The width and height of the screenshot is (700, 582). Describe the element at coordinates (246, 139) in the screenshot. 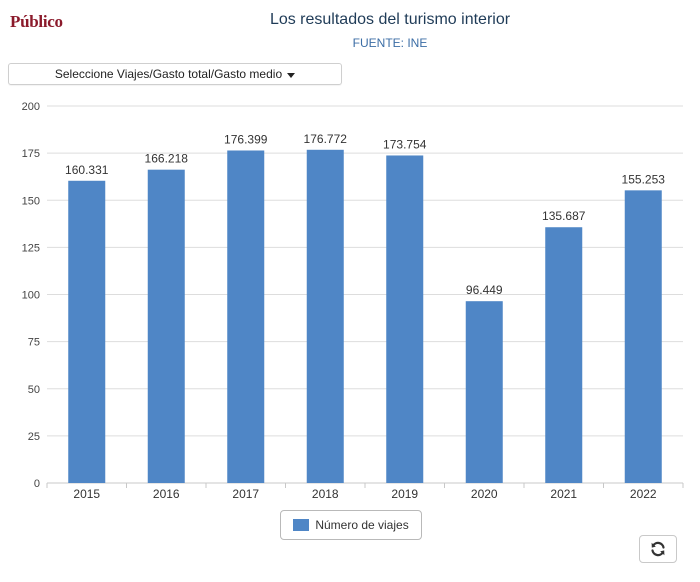

I see `data-label-2017: 176.399` at that location.